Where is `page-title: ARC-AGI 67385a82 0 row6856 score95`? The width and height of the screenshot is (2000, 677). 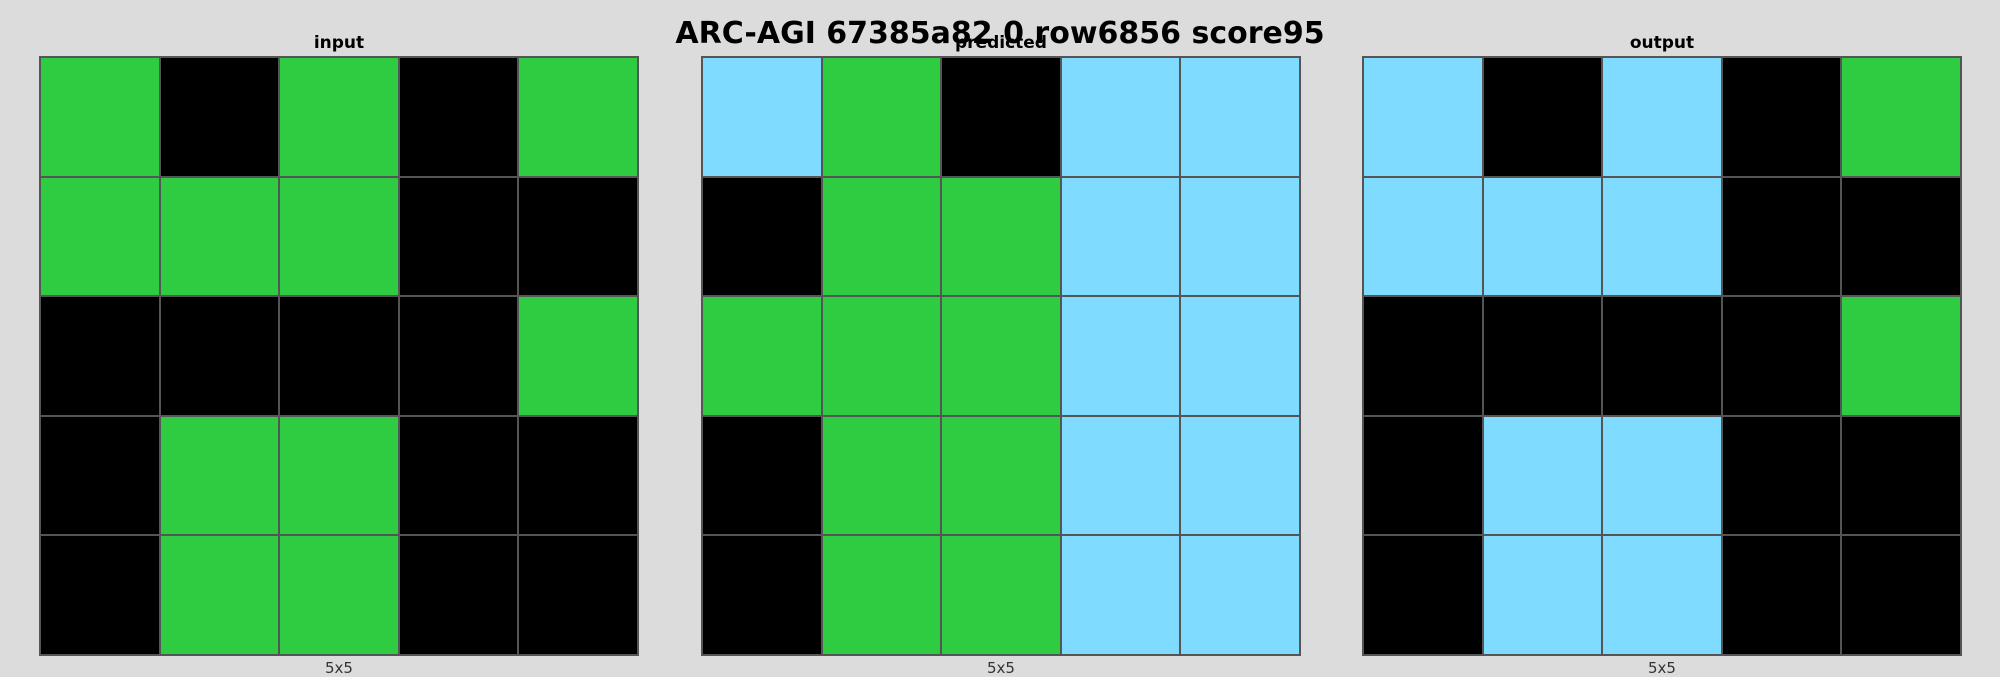
page-title: ARC-AGI 67385a82 0 row6856 score95 is located at coordinates (1000, 33).